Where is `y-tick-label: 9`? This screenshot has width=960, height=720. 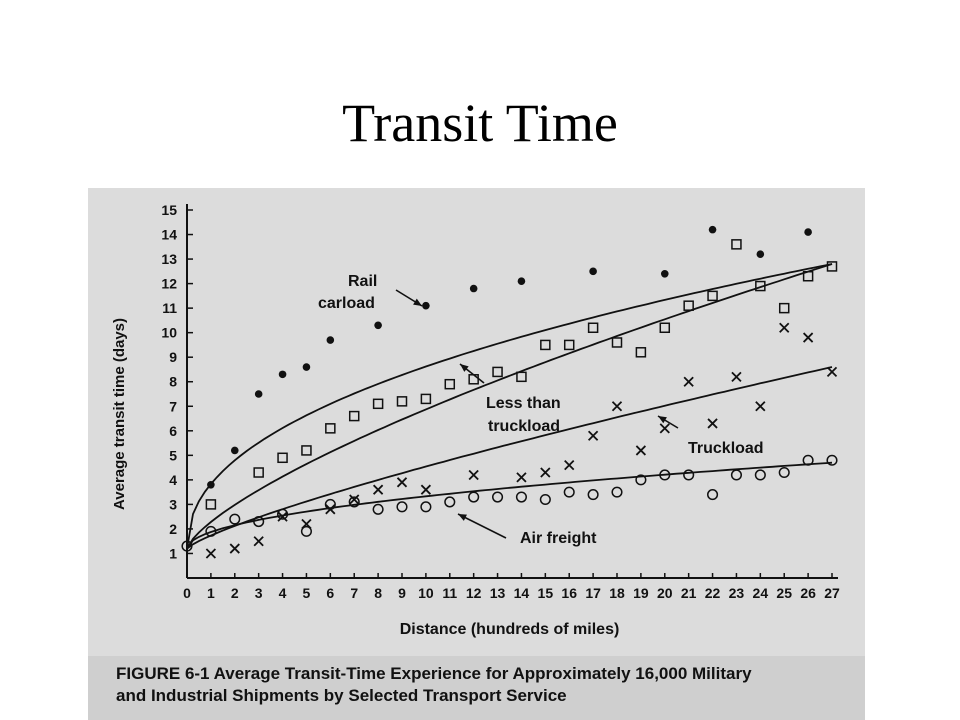
y-tick-label: 9 is located at coordinates (173, 357).